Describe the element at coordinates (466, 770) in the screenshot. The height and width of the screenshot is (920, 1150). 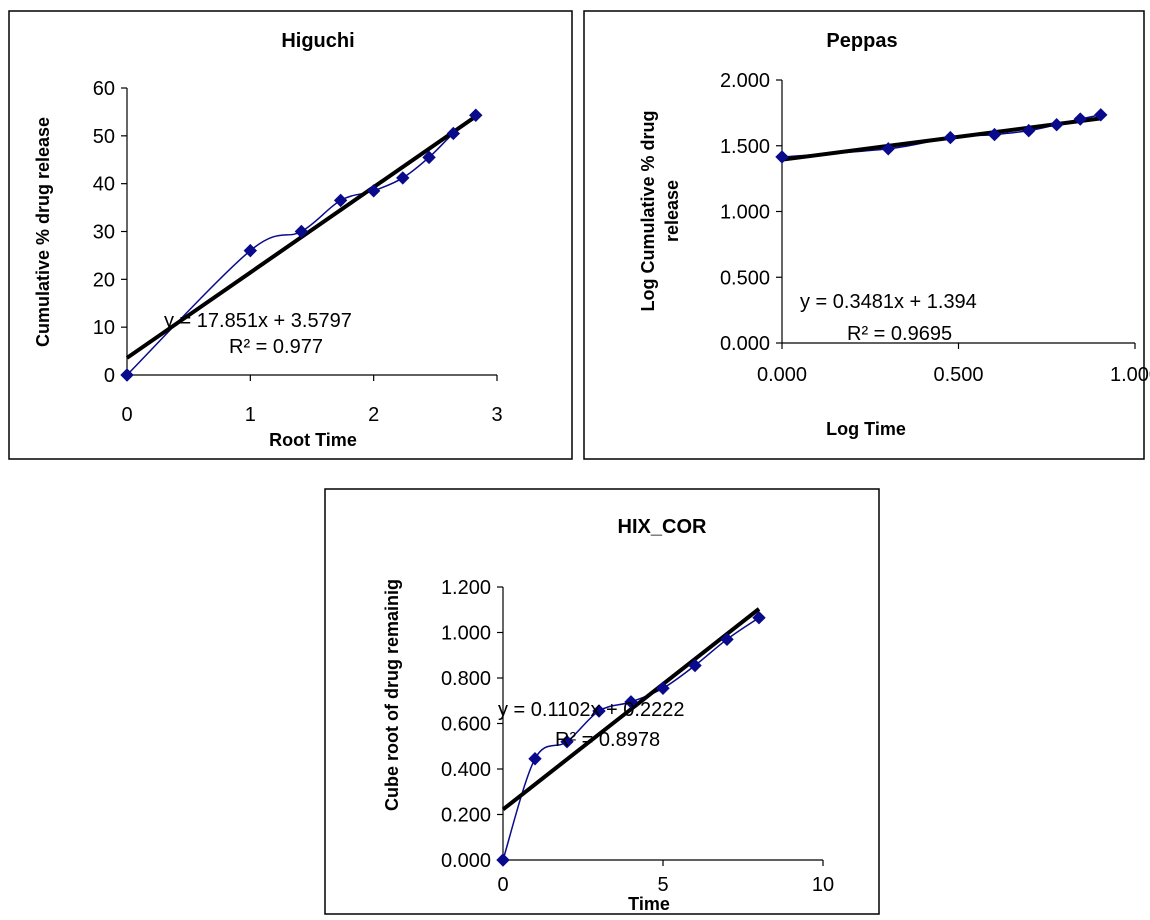
I see `y-tick-label: 0.400` at that location.